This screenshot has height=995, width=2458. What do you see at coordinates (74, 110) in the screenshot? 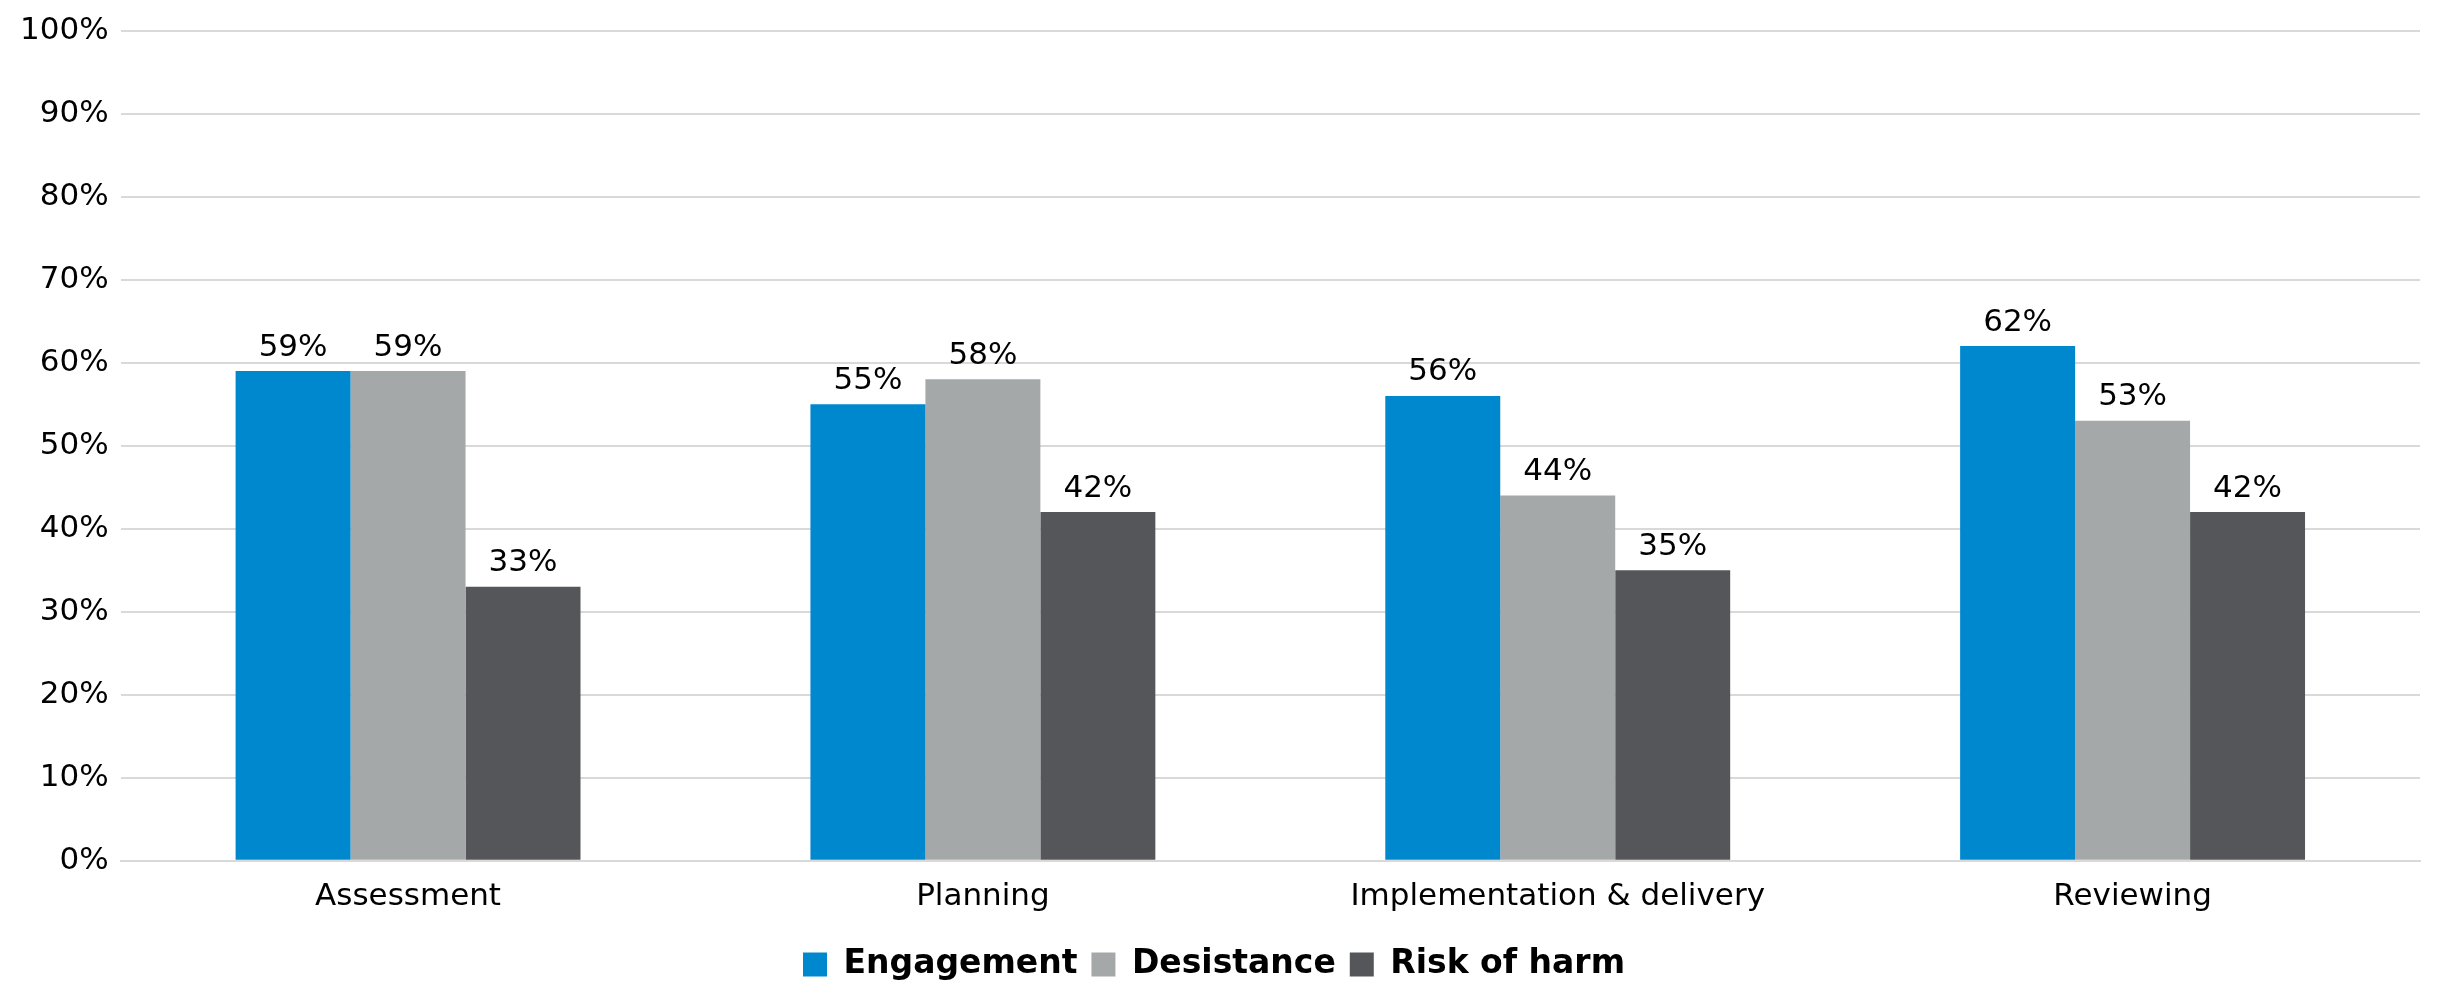
I see `y-tick-label: 90%` at bounding box center [74, 110].